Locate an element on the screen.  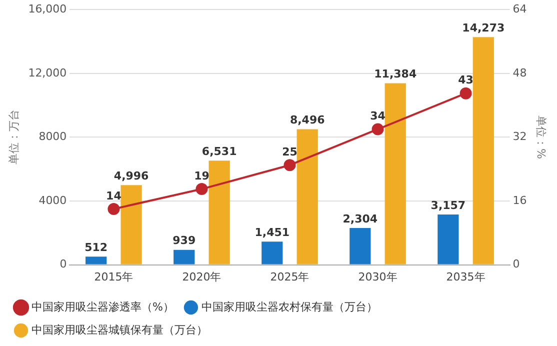
y2-tick-label: 0 is located at coordinates (516, 264).